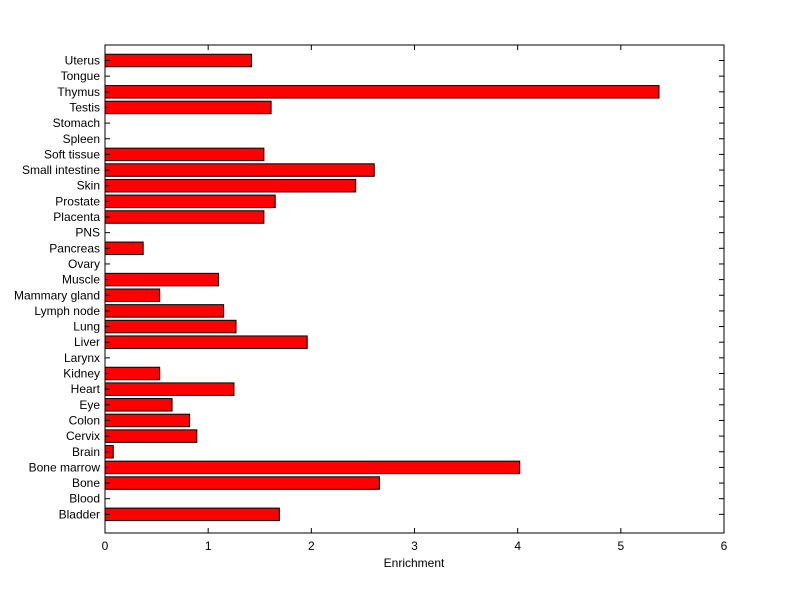 This screenshot has height=599, width=800. What do you see at coordinates (164, 311) in the screenshot?
I see `bar-lymph-node` at bounding box center [164, 311].